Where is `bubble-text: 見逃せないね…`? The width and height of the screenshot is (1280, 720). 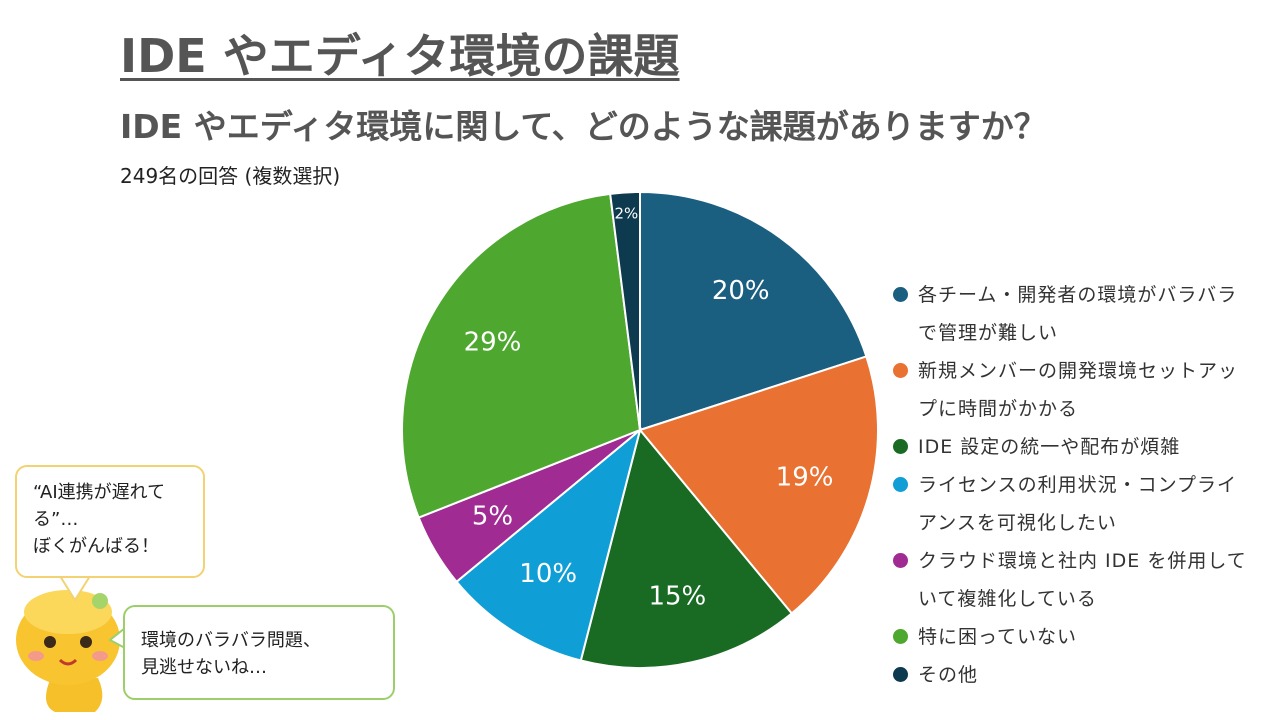 bubble-text: 見逃せないね… is located at coordinates (204, 667).